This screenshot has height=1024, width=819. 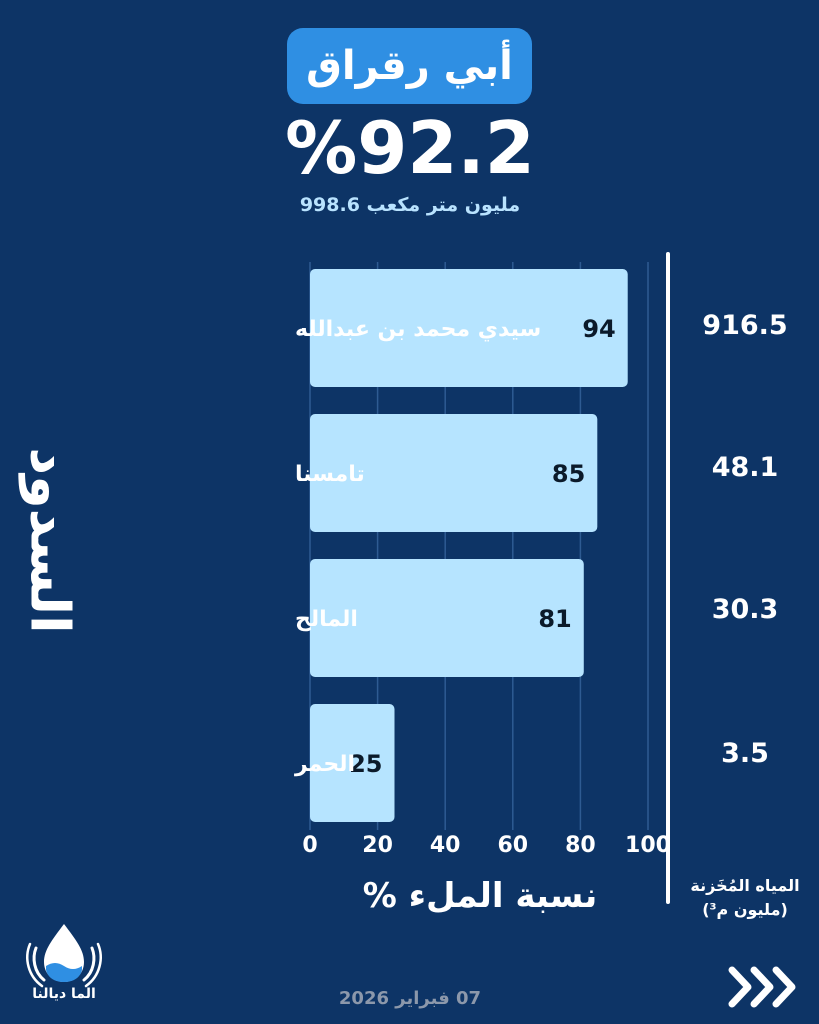 I want to click on stored-water-label: المياه المُخَزنة (مليون م³), so click(x=745, y=898).